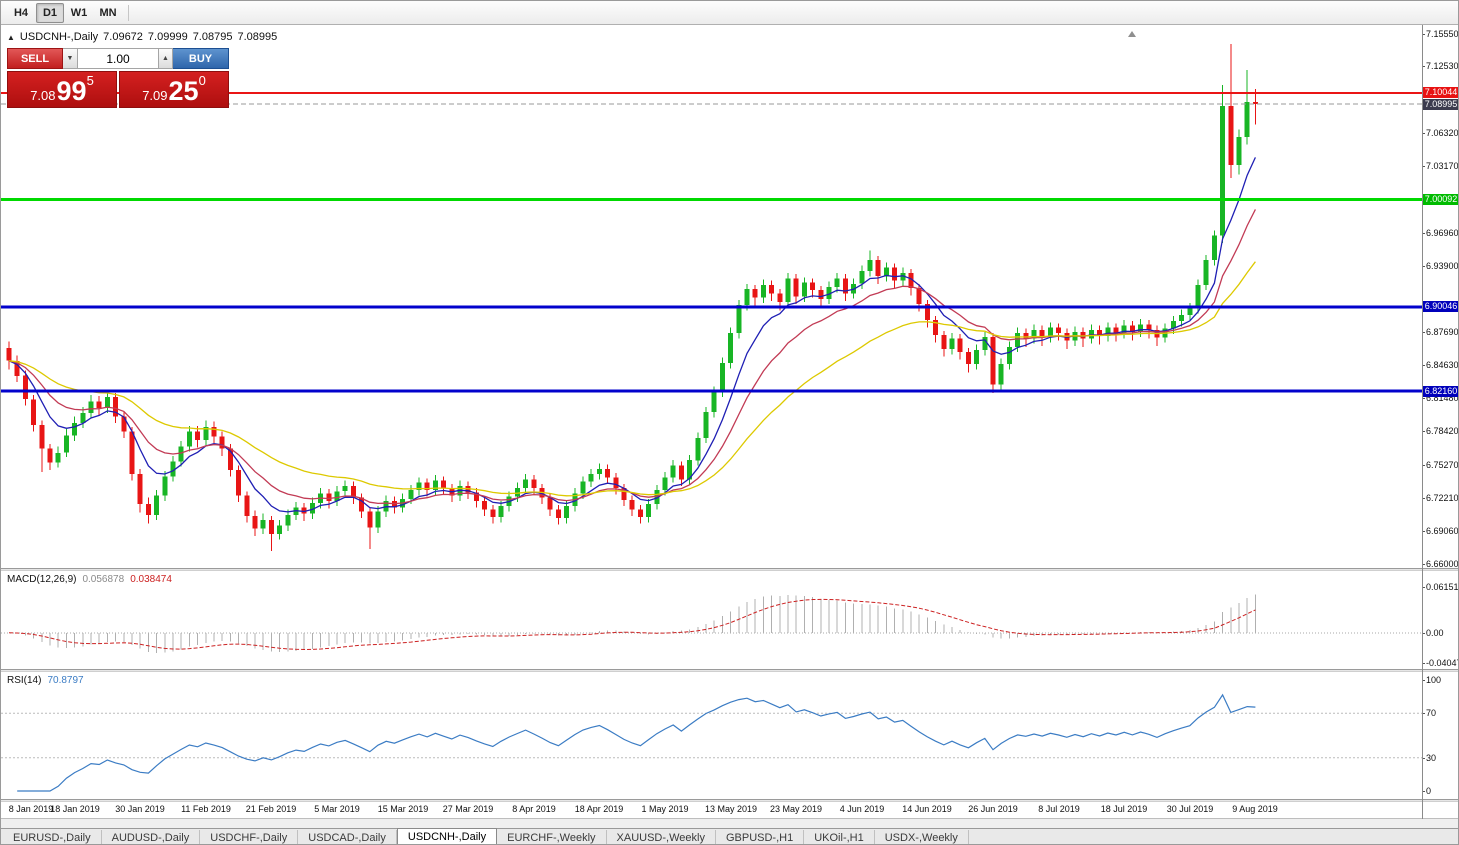  I want to click on chart-tab-xauusd-weekly: XAUUSD-,Weekly, so click(661, 837).